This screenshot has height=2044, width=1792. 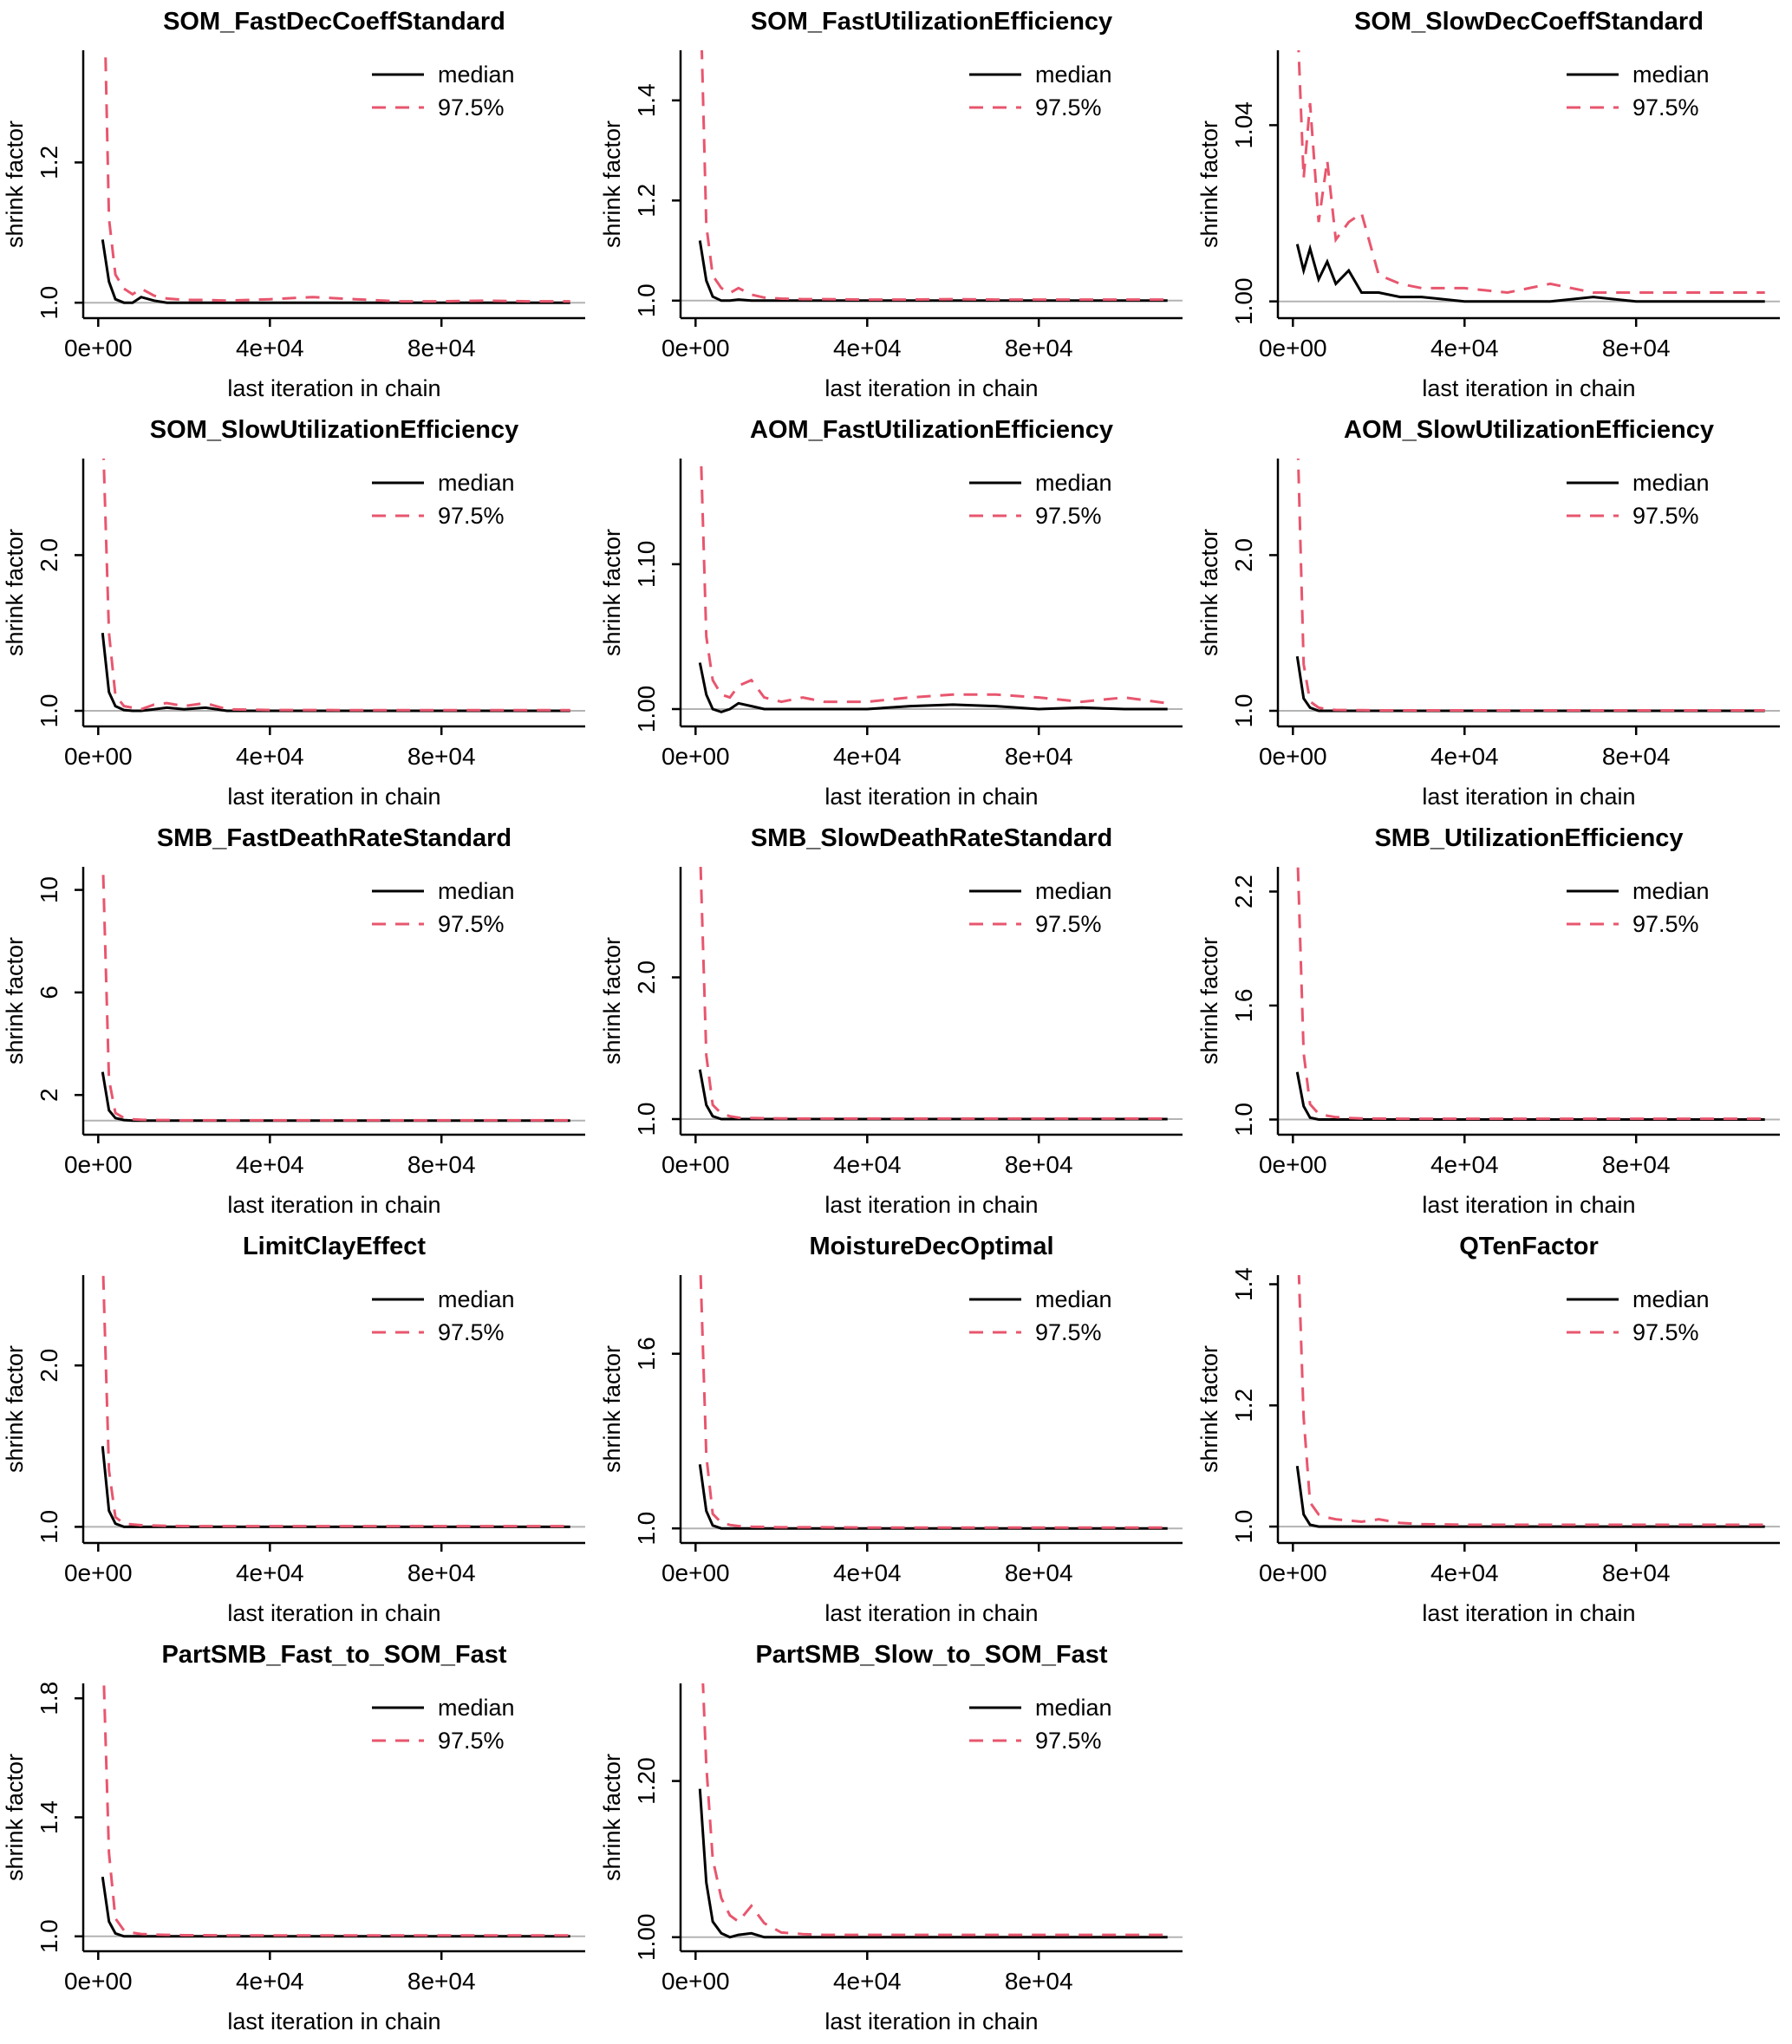 I want to click on chart-title: SMB_FastDeathRateStandard, so click(x=334, y=838).